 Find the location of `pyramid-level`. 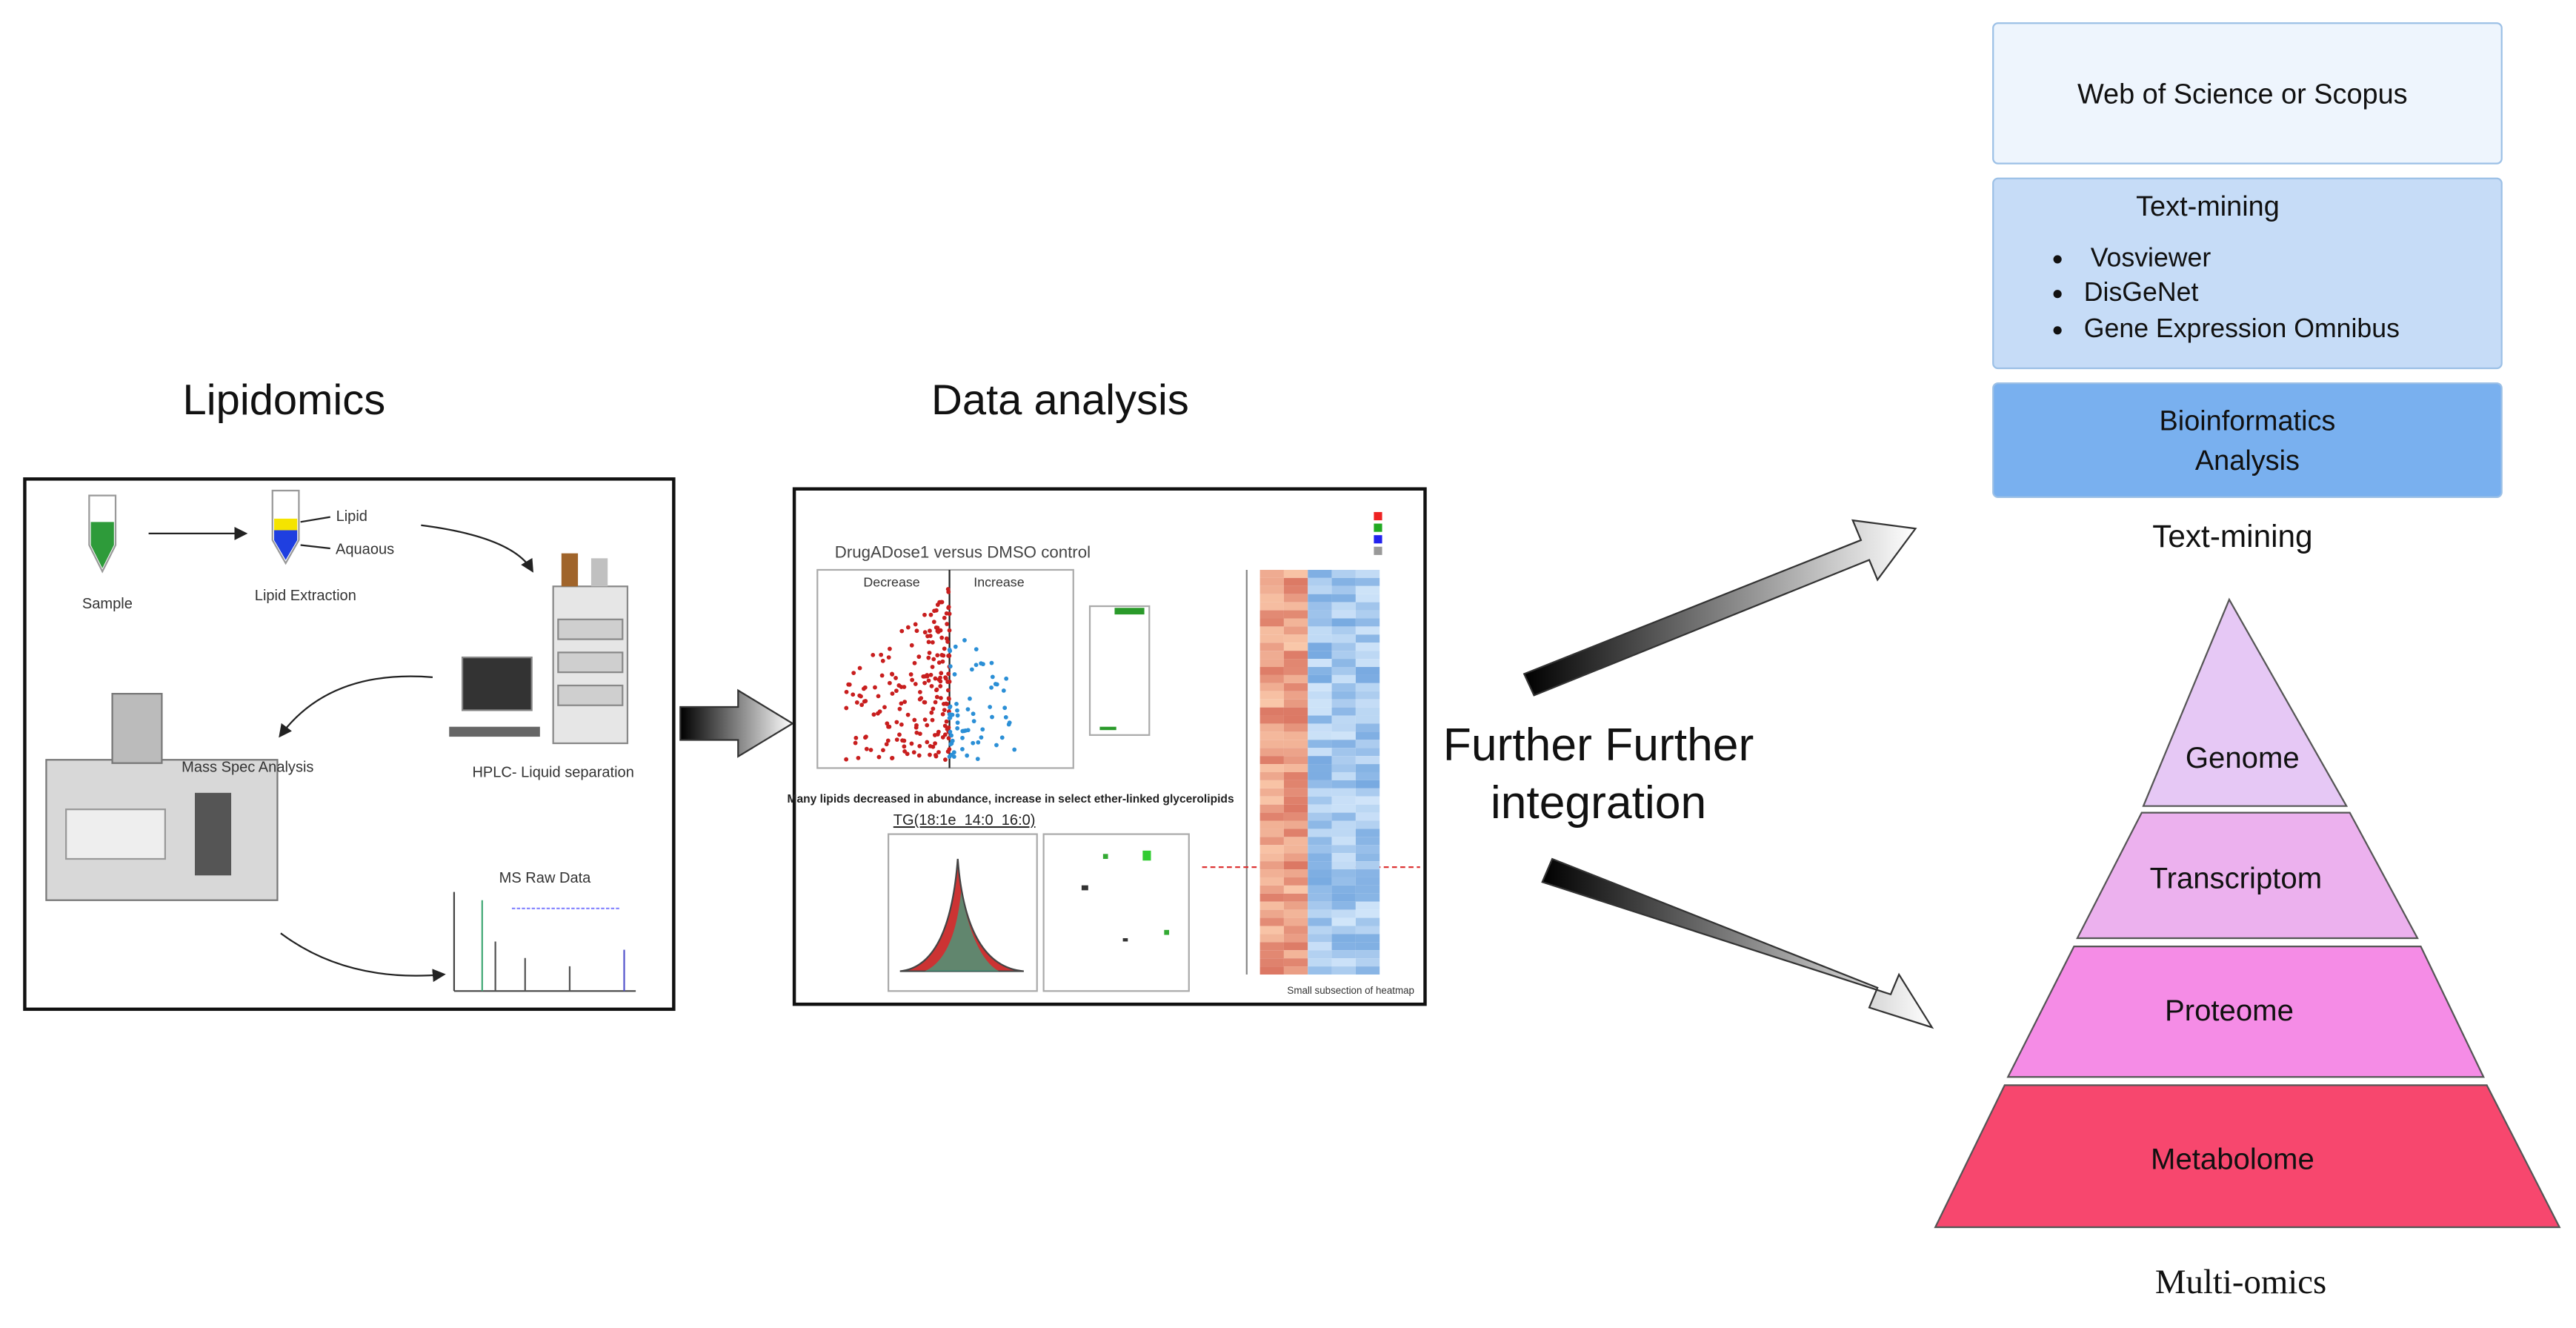

pyramid-level is located at coordinates (2247, 1156).